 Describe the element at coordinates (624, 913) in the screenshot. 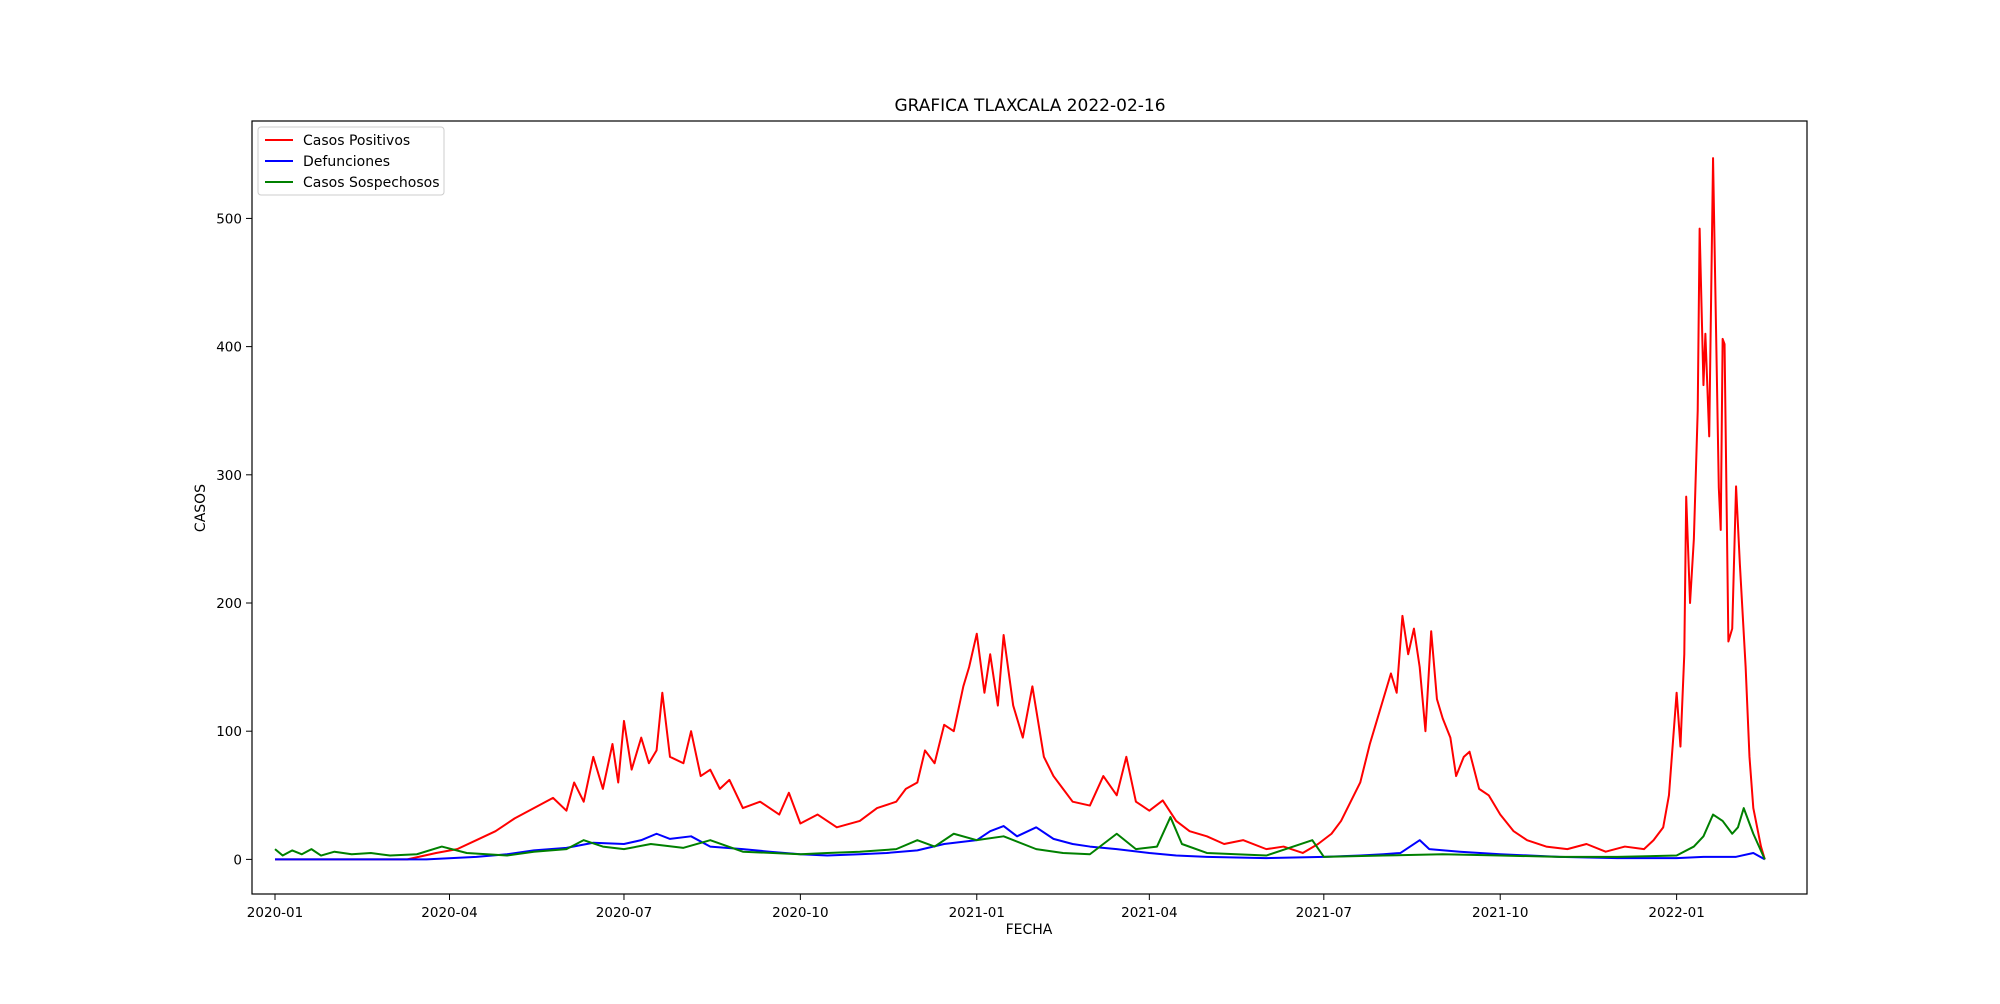

I see `x-tick-label-2: 2020-07` at that location.